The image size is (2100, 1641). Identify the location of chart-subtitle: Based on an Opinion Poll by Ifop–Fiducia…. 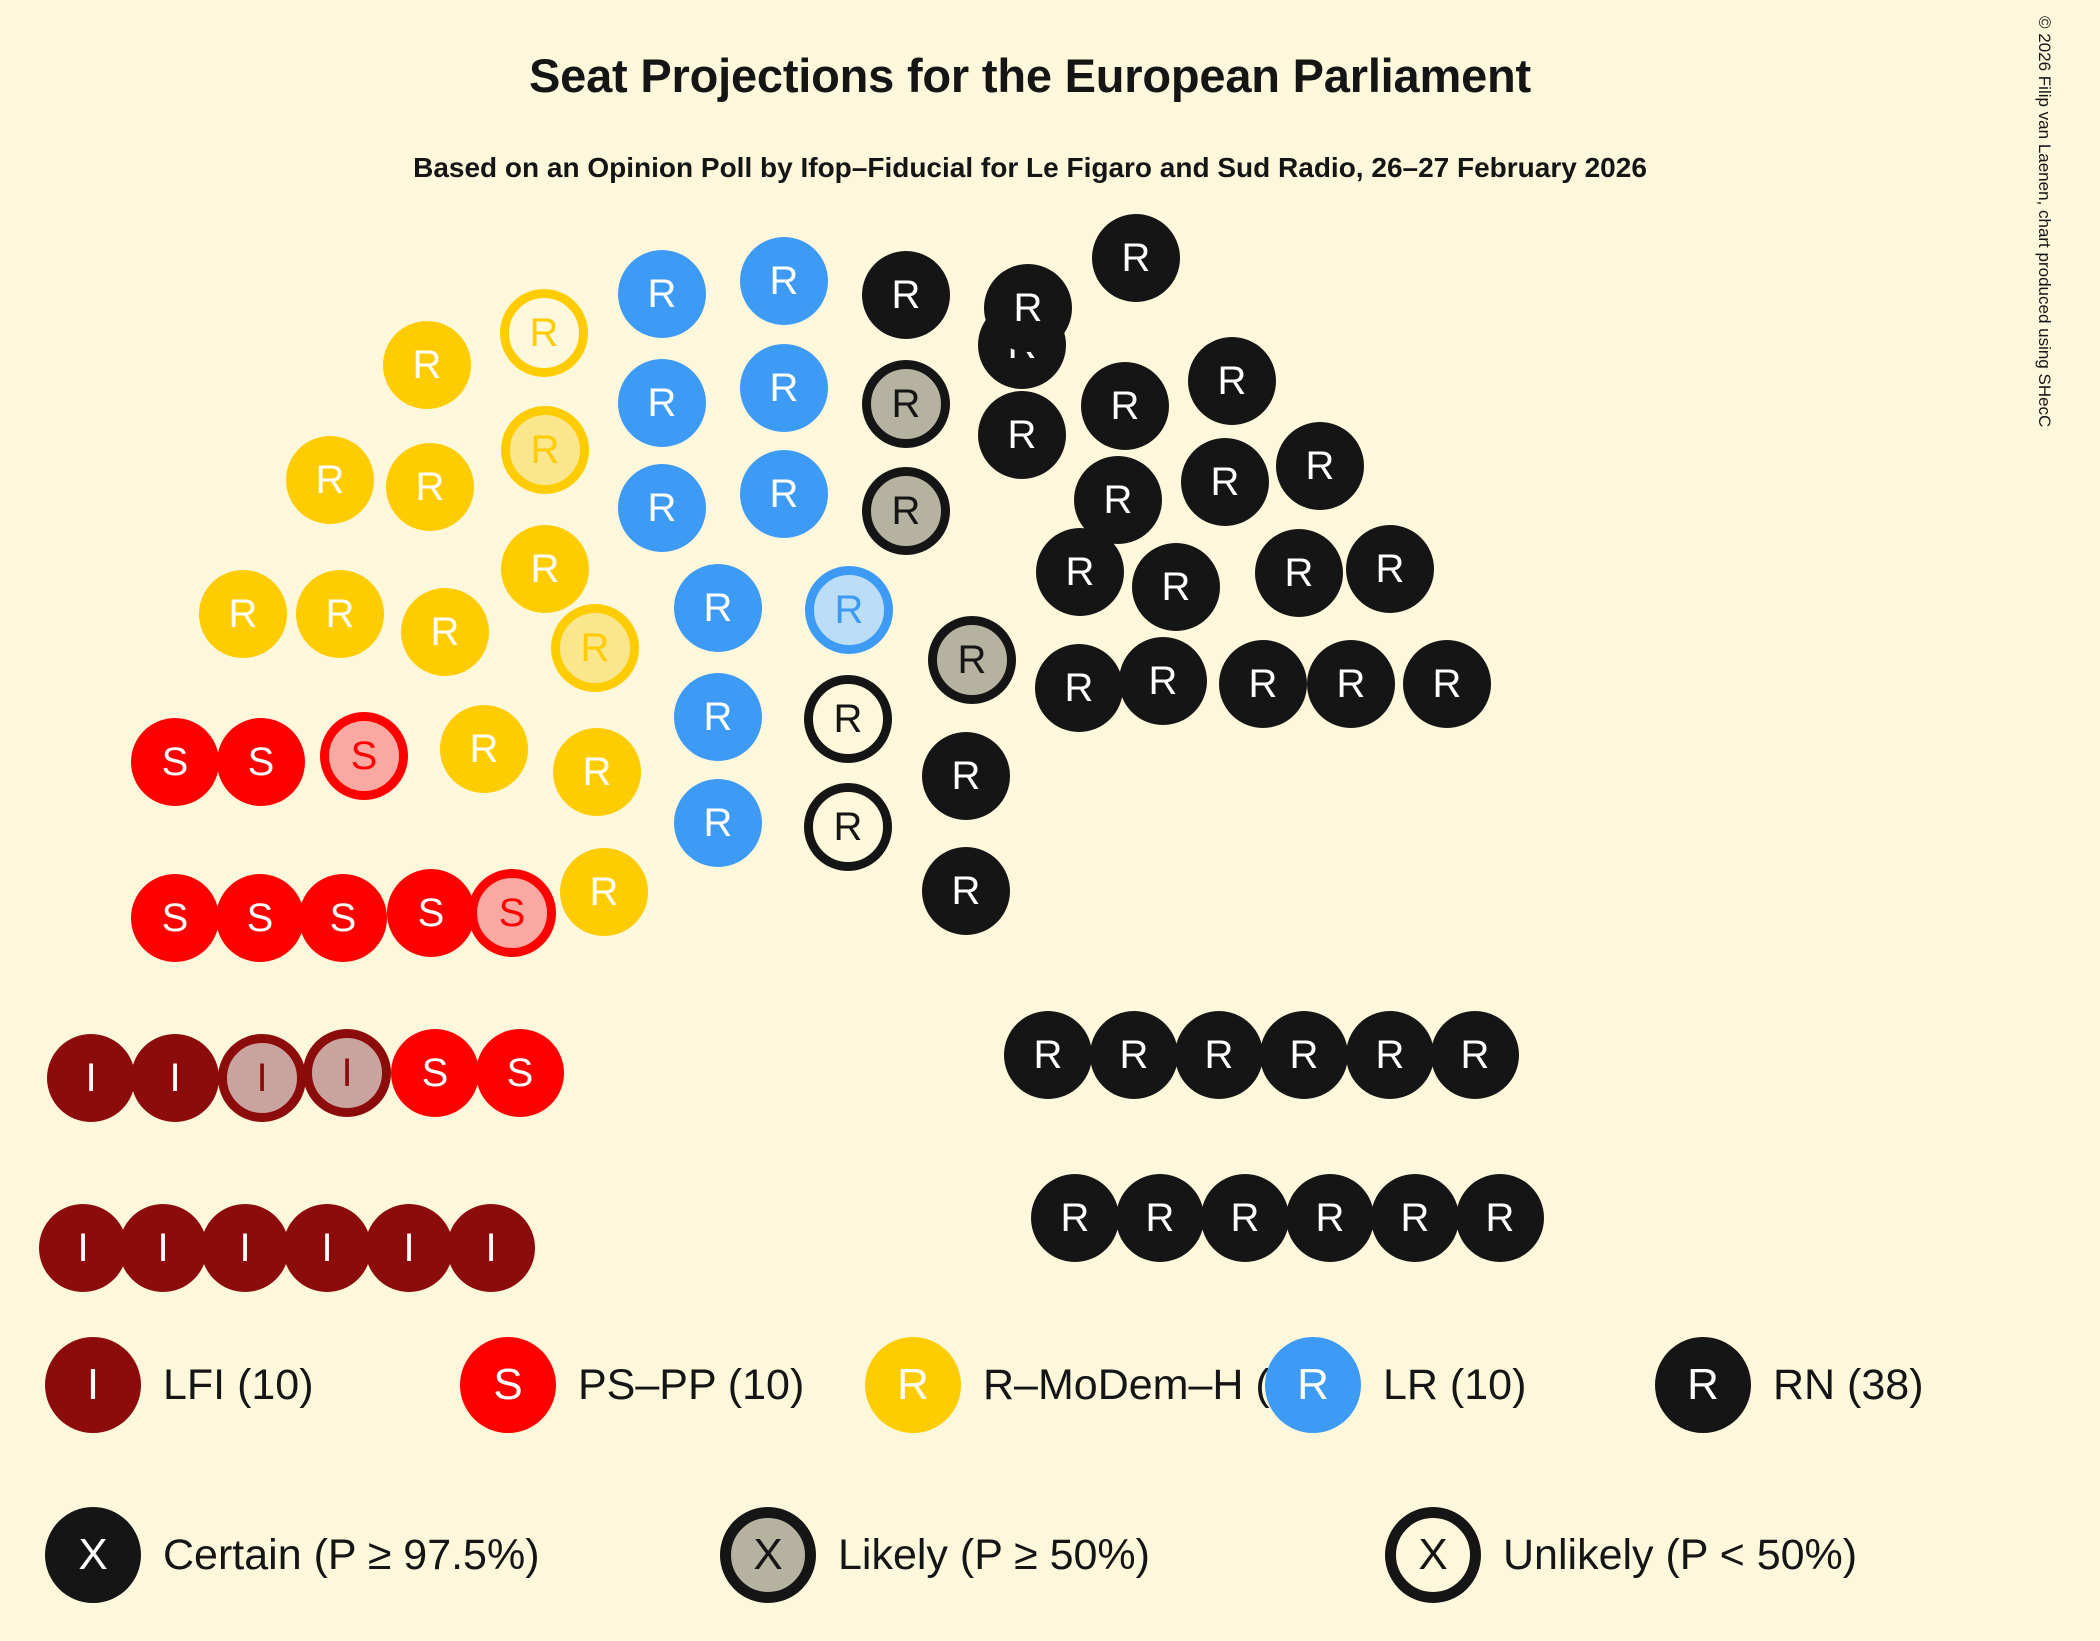
(1030, 167).